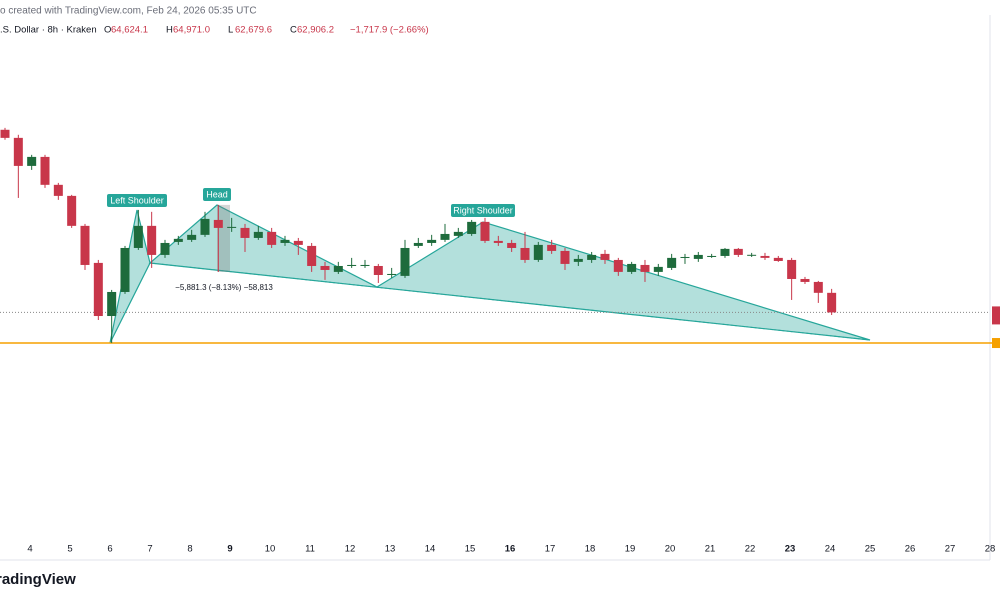 This screenshot has width=1000, height=600. What do you see at coordinates (48, 30) in the screenshot?
I see `symbol: .S. Dollar · 8h · Kraken` at bounding box center [48, 30].